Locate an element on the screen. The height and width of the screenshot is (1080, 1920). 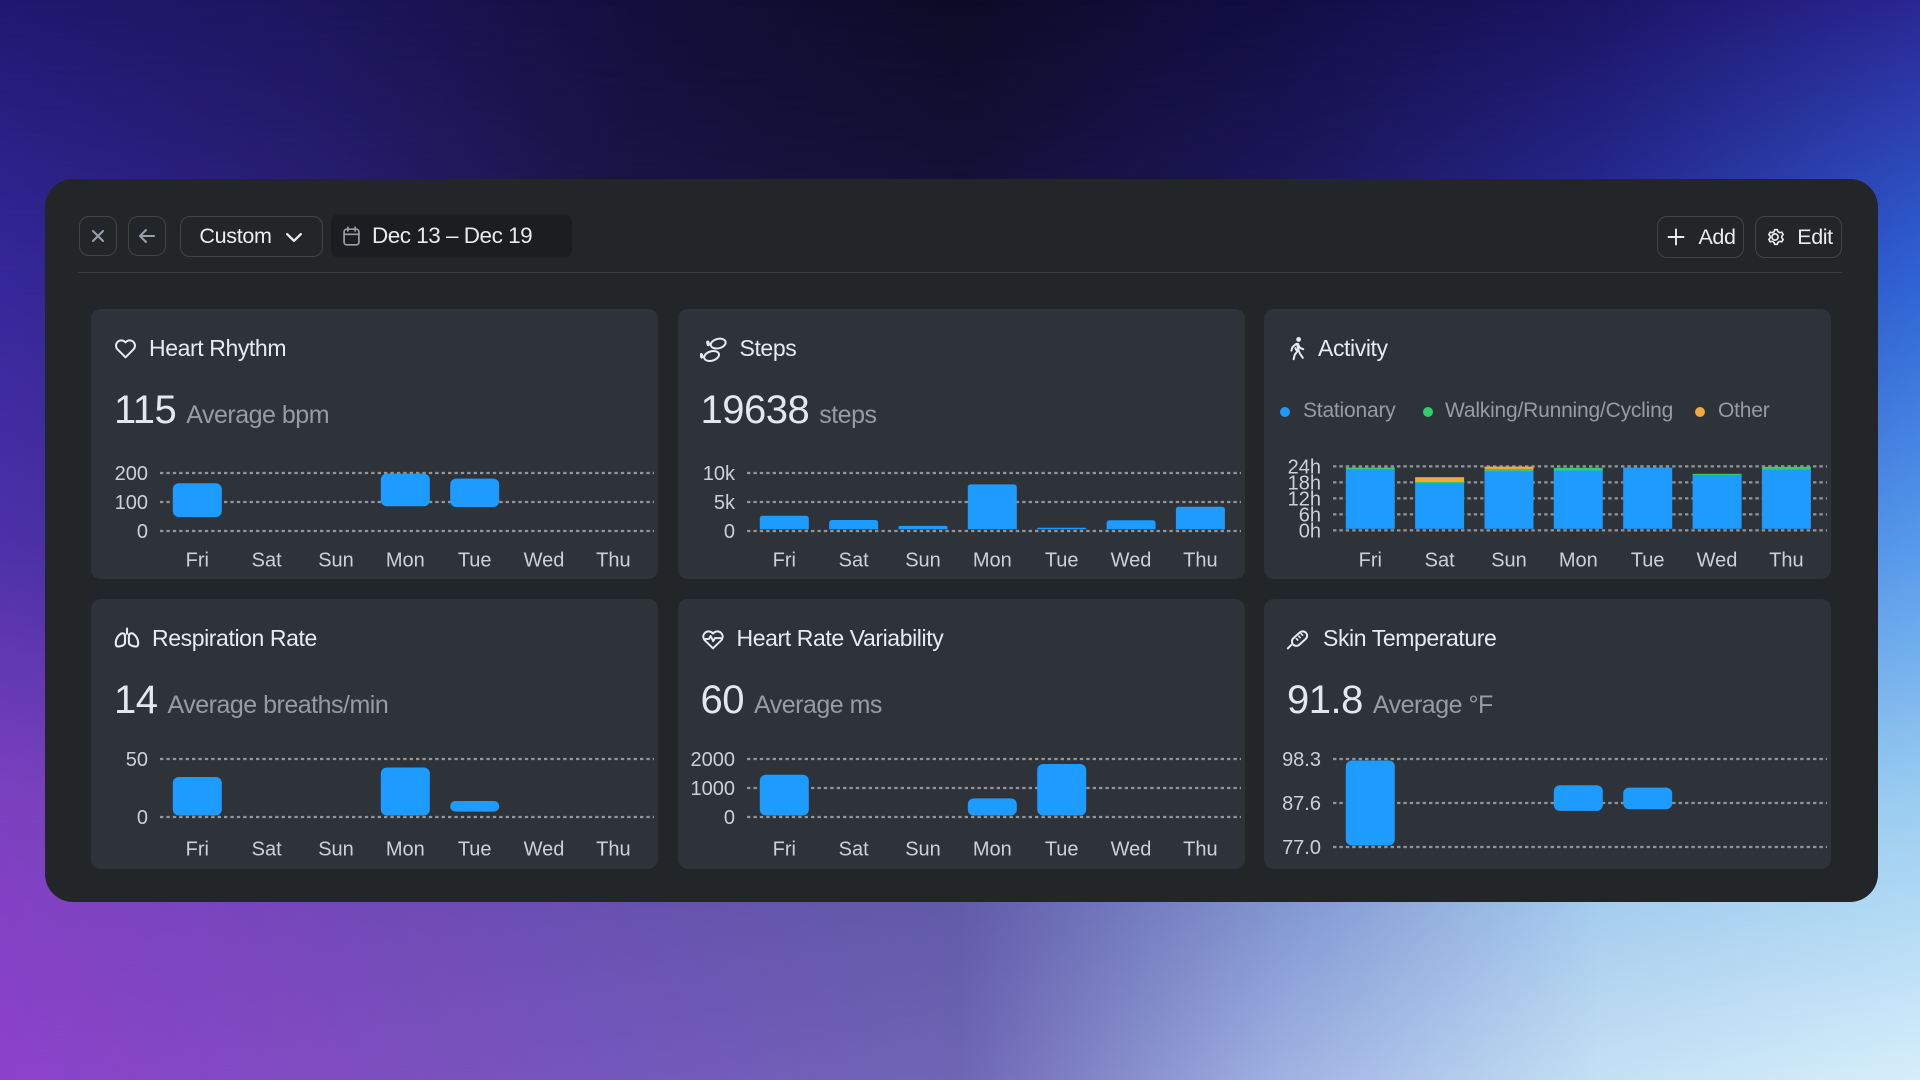
svg-text: 77.0 is located at coordinates (1301, 848).